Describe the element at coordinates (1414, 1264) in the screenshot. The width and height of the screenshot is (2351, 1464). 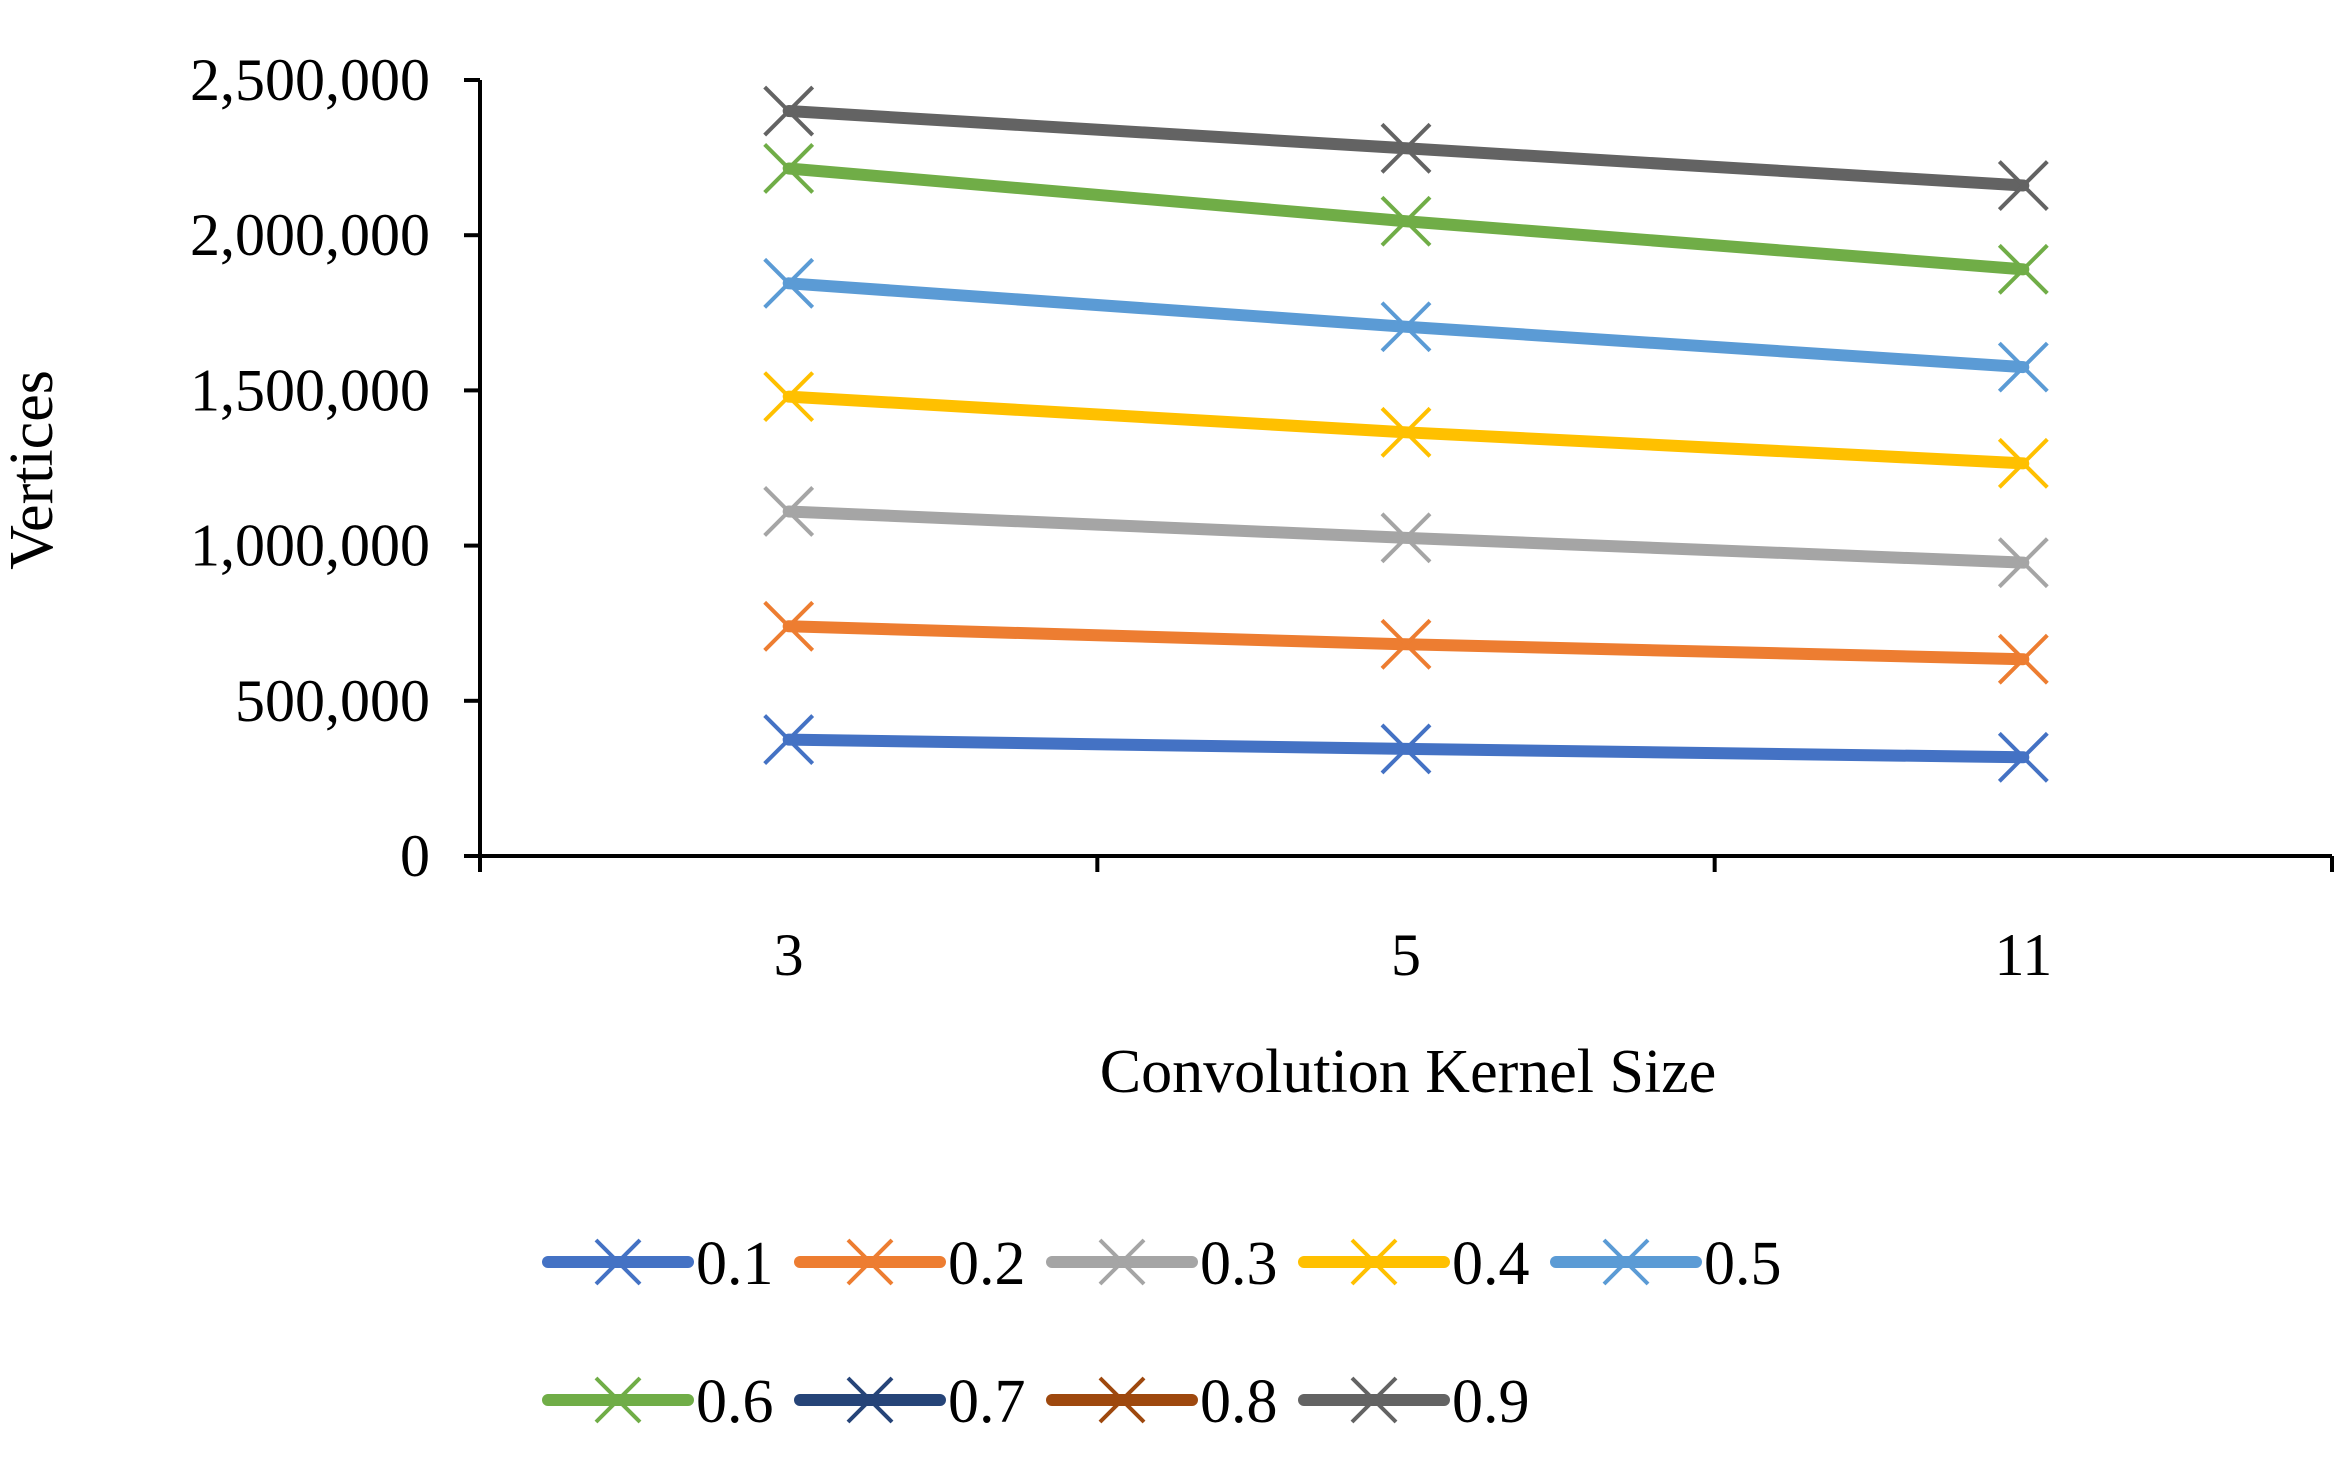
I see `legend-item-0.4: 0.4` at that location.